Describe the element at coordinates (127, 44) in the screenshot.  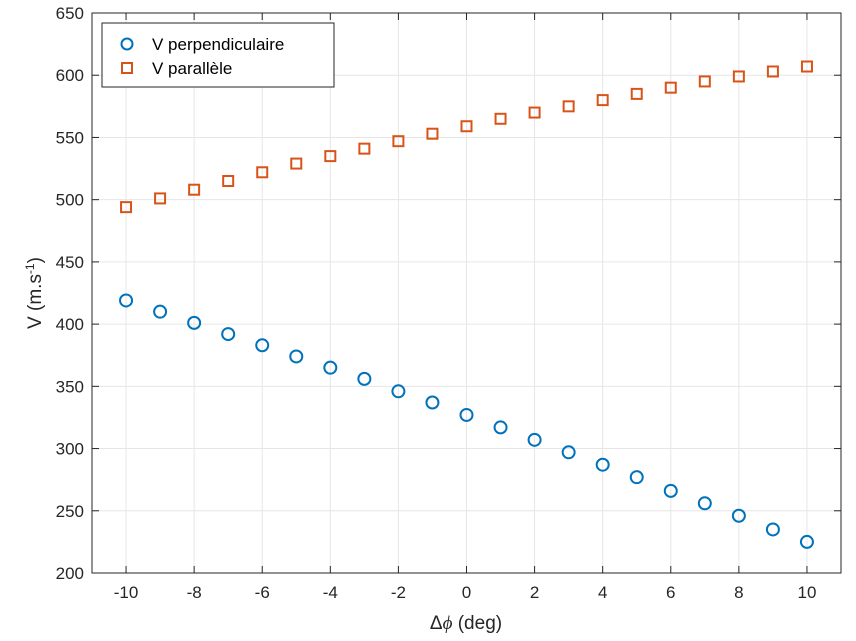
I see `legend-marker-circle` at that location.